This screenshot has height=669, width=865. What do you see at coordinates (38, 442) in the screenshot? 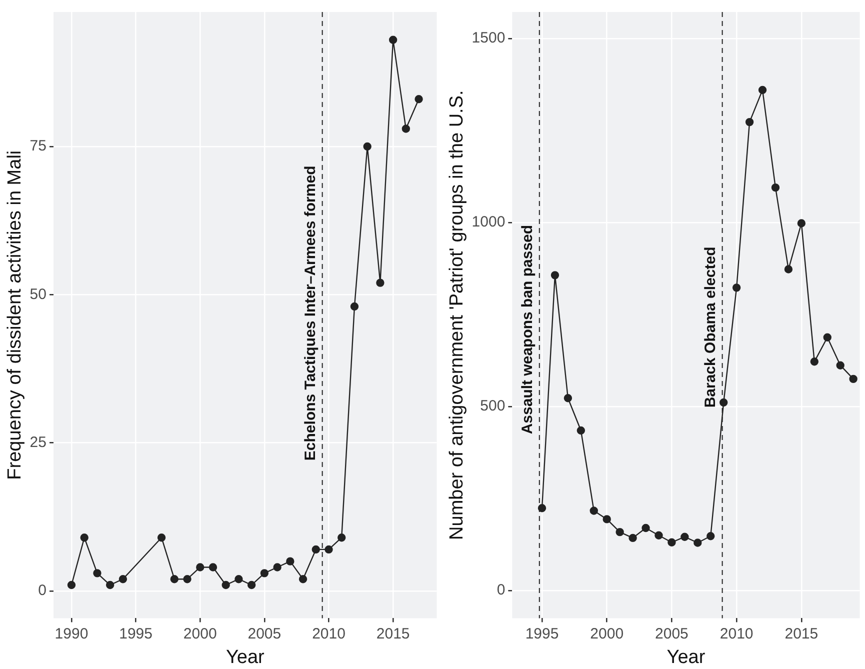
I see `y-tick-label: 25` at bounding box center [38, 442].